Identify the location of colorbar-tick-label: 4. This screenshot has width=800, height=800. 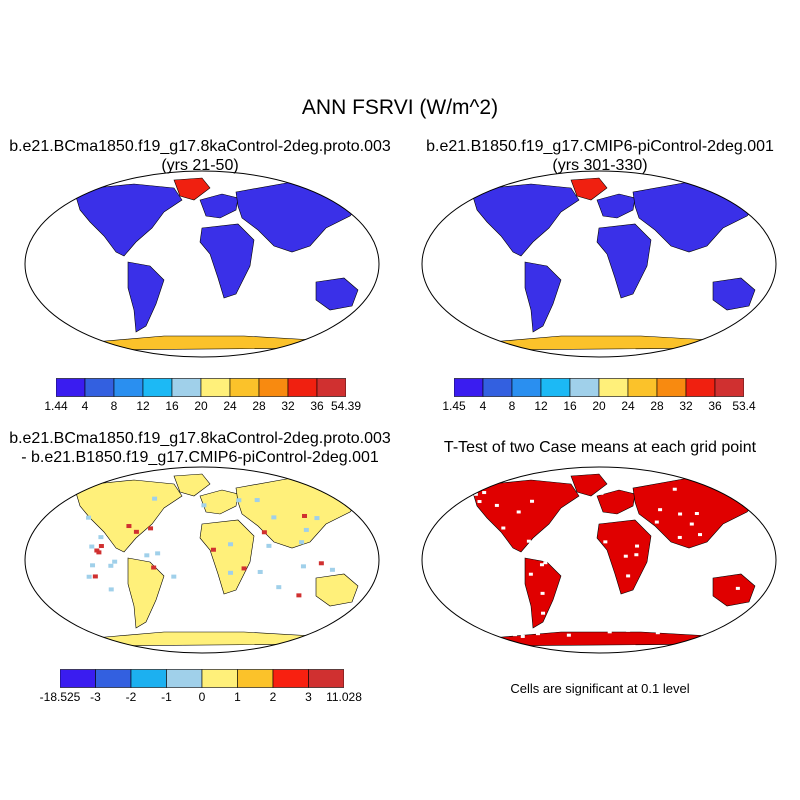
(85, 406).